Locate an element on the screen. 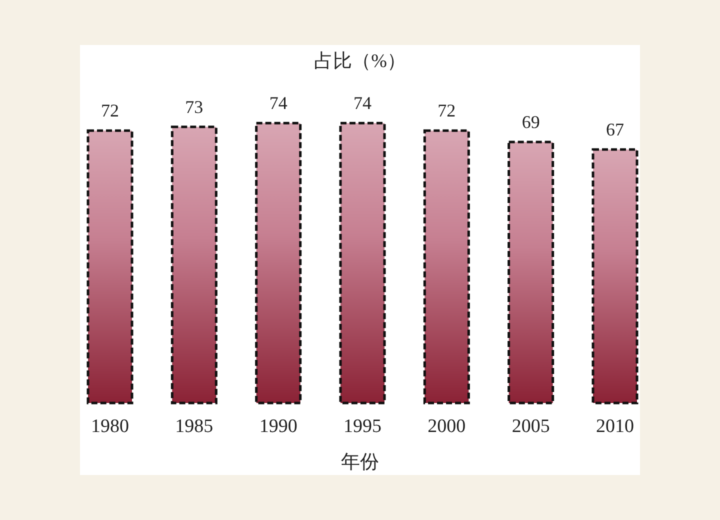  xlabel: 年份 is located at coordinates (360, 462).